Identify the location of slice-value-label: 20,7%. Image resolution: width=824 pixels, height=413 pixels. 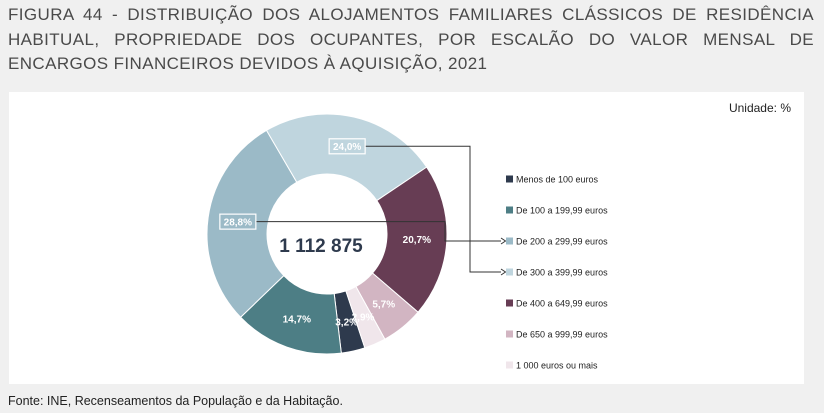
(417, 240).